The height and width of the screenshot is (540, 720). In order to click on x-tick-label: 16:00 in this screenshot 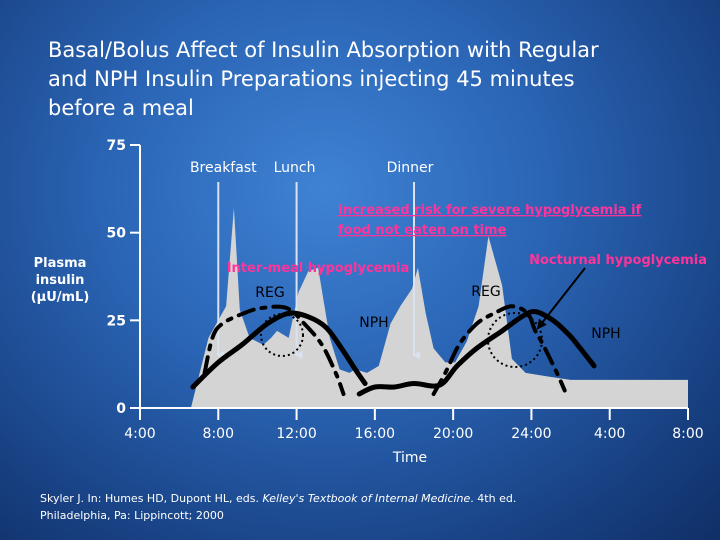, I will do `click(375, 434)`.